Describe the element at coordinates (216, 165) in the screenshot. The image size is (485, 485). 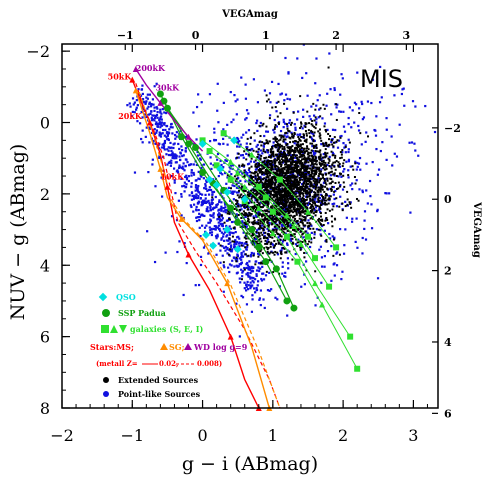
I see `galaxy-point` at that location.